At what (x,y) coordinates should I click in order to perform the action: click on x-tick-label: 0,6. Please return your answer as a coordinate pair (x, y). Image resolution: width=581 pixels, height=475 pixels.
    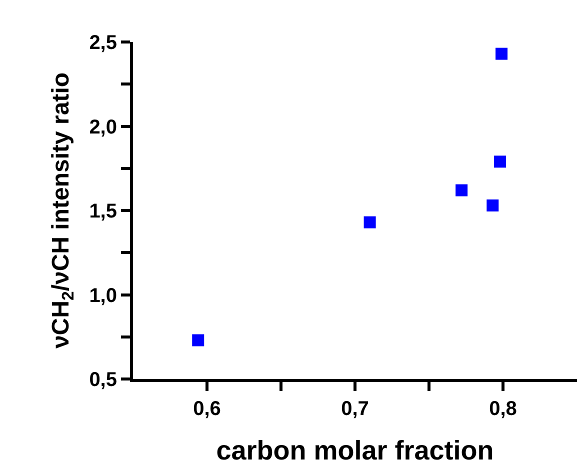
    Looking at the image, I should click on (207, 409).